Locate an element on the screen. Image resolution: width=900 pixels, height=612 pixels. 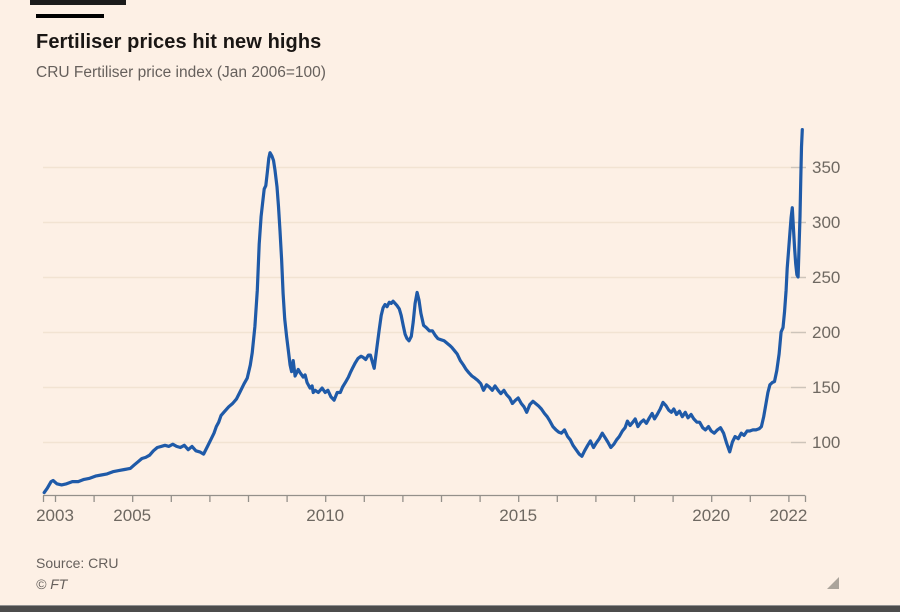
x-tick-label: 2003 is located at coordinates (55, 515).